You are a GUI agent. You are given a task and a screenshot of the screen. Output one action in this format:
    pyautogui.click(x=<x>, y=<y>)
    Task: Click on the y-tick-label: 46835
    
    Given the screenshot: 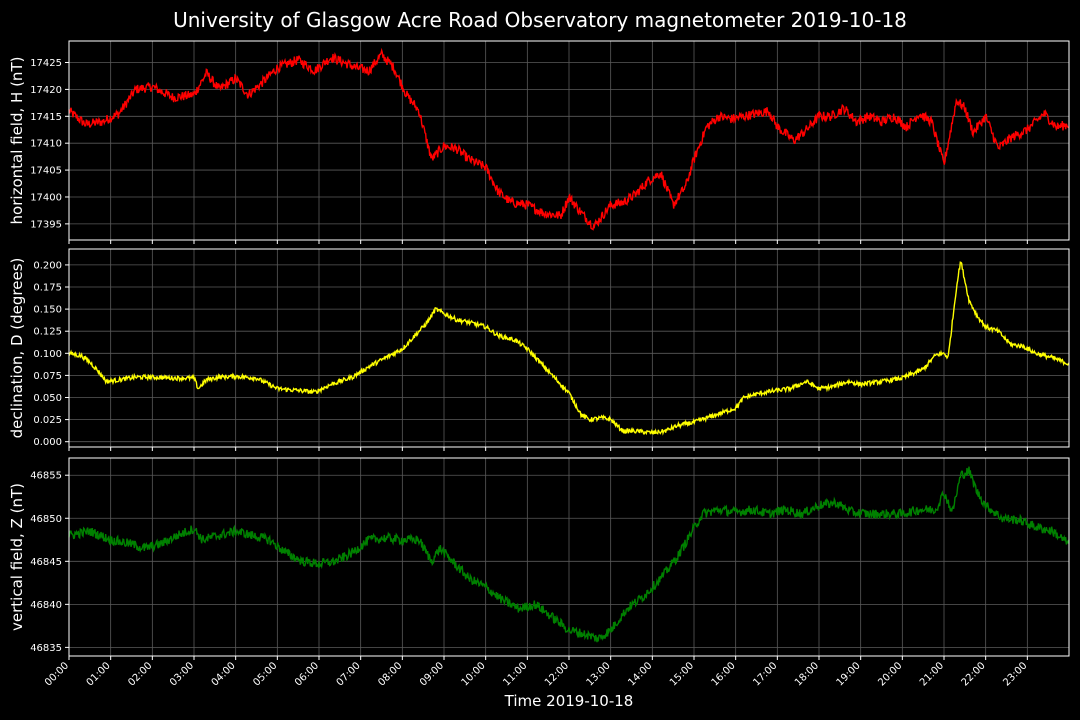 What is the action you would take?
    pyautogui.click(x=46, y=648)
    